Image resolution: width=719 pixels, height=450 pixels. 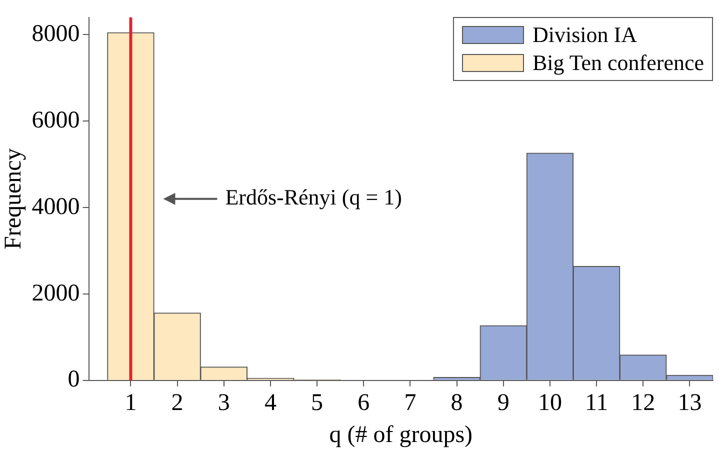 I want to click on legend-label: Division IA, so click(x=584, y=35).